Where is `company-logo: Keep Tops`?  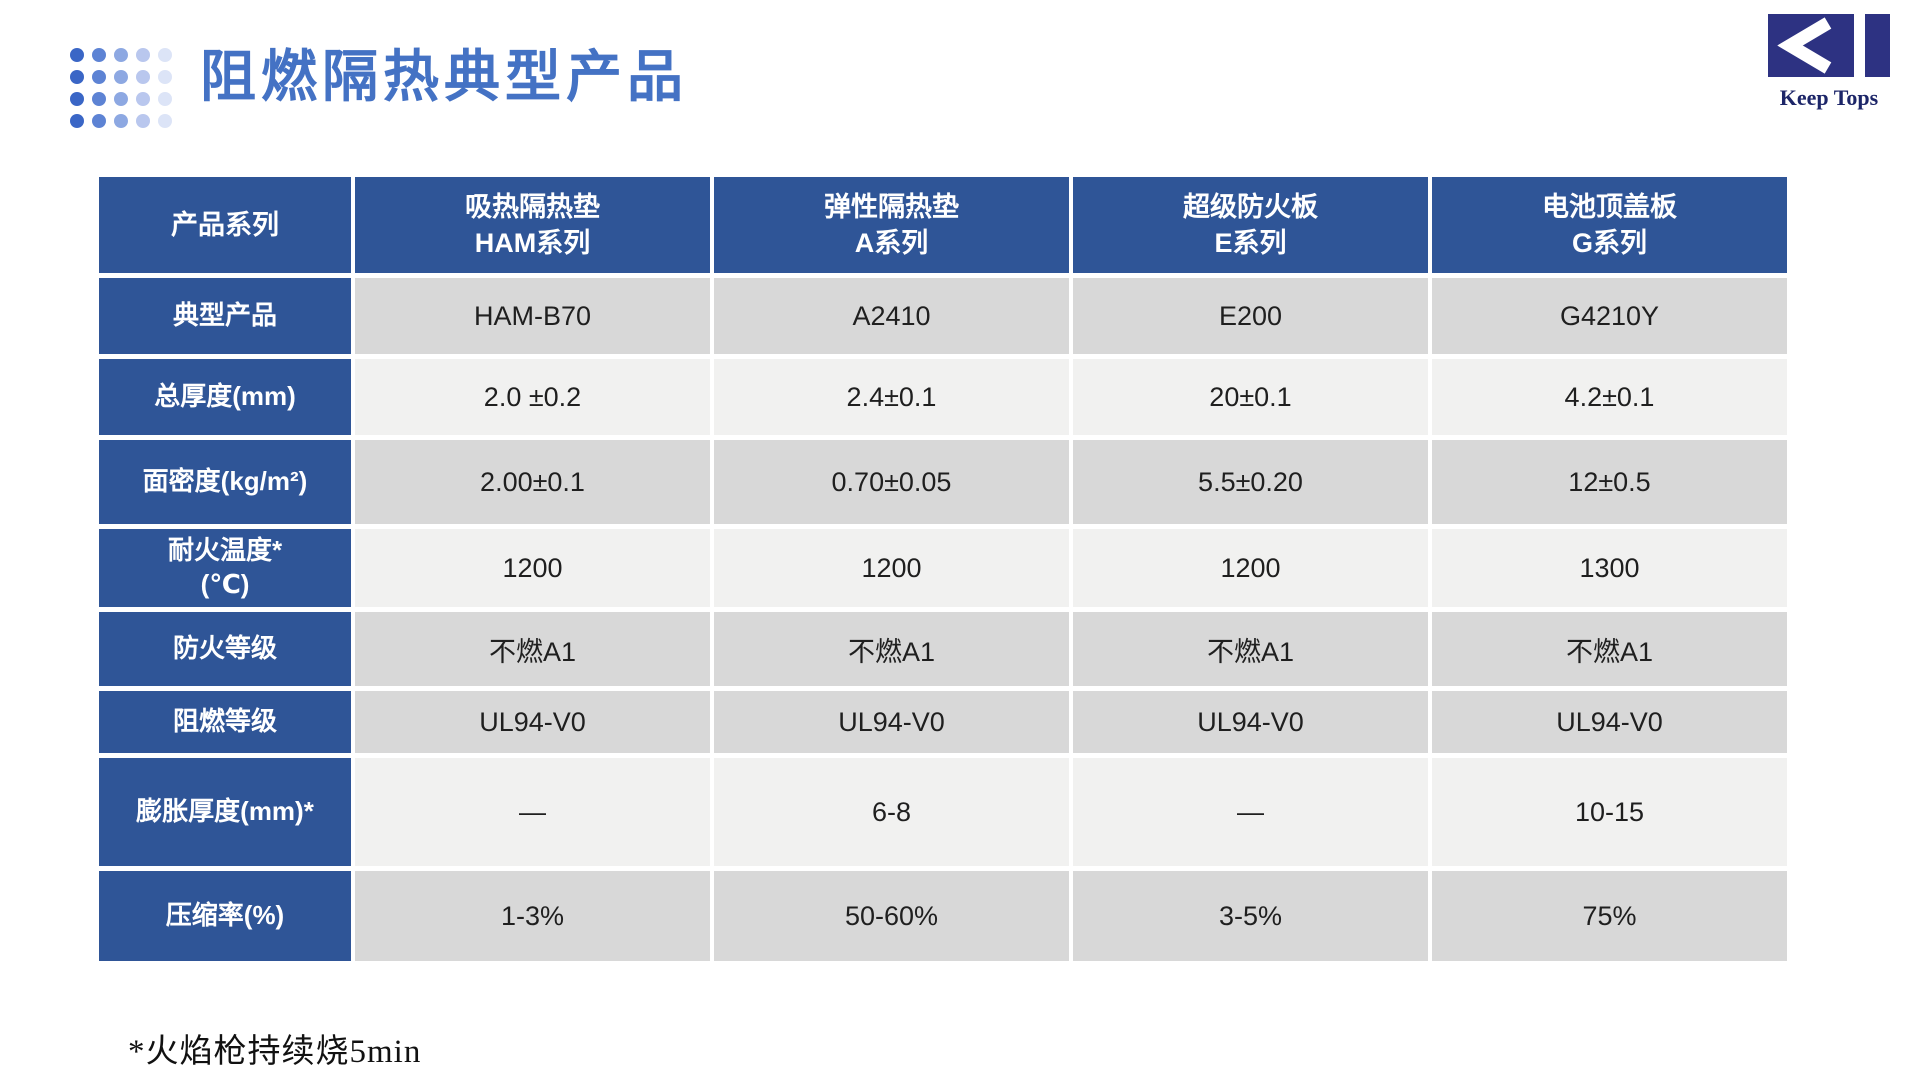 company-logo: Keep Tops is located at coordinates (1829, 62).